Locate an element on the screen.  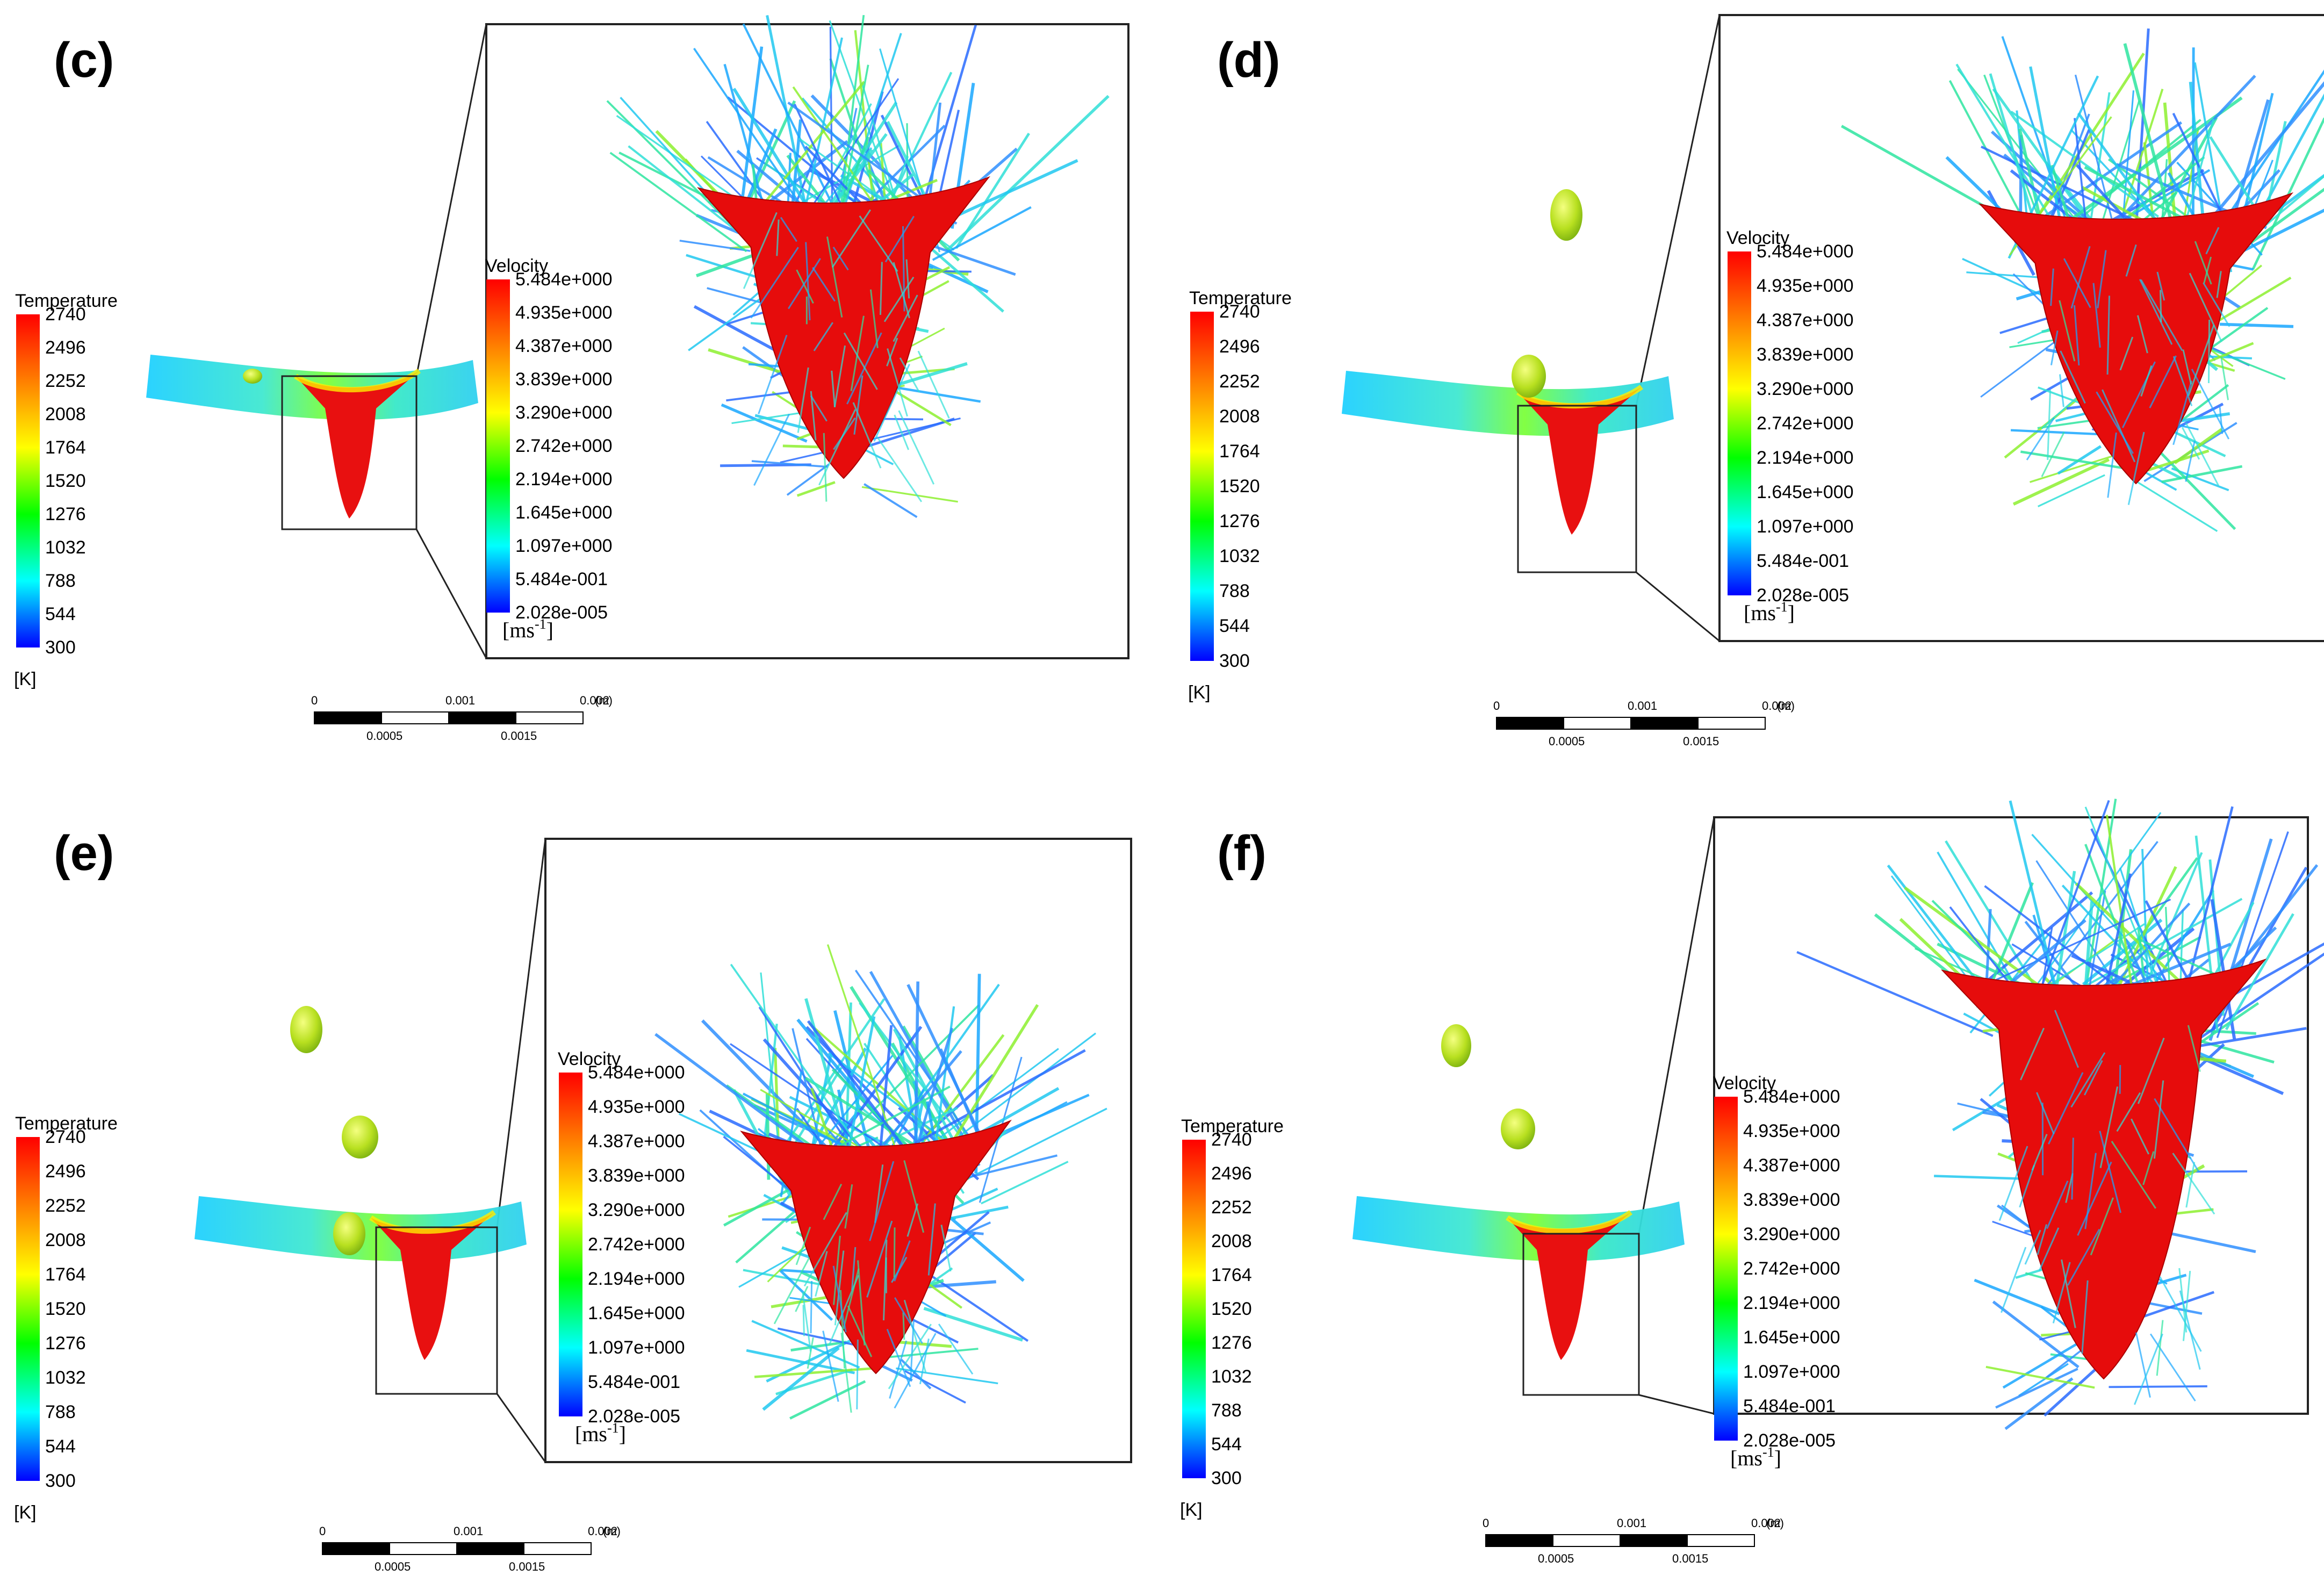
legend-tick-label: 1520 is located at coordinates (1239, 486).